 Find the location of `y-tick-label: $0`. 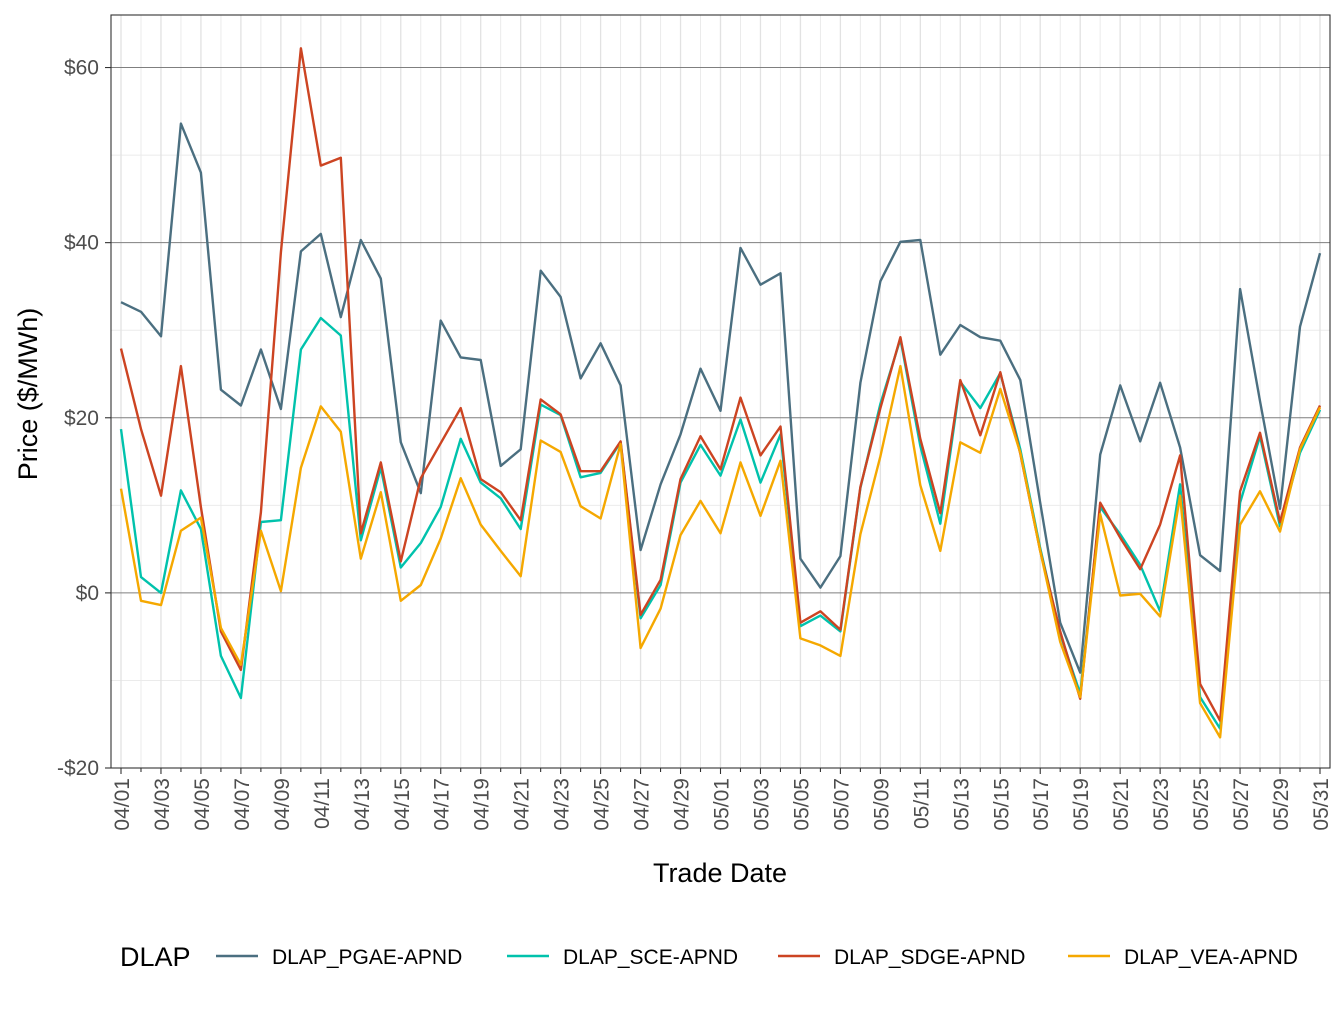

y-tick-label: $0 is located at coordinates (87, 593).